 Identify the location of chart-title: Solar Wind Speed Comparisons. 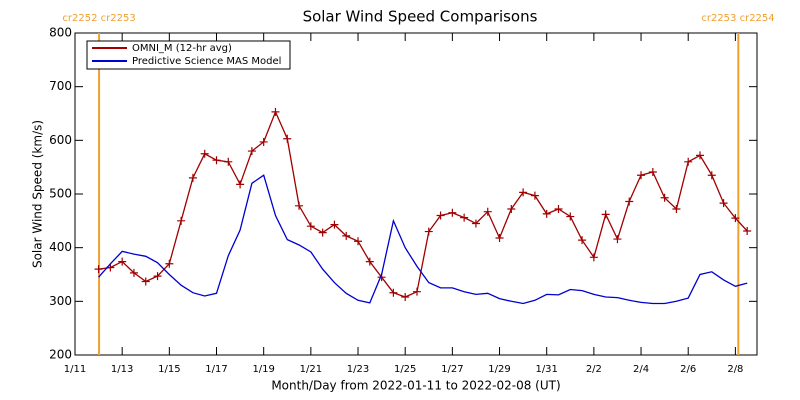
(420, 17).